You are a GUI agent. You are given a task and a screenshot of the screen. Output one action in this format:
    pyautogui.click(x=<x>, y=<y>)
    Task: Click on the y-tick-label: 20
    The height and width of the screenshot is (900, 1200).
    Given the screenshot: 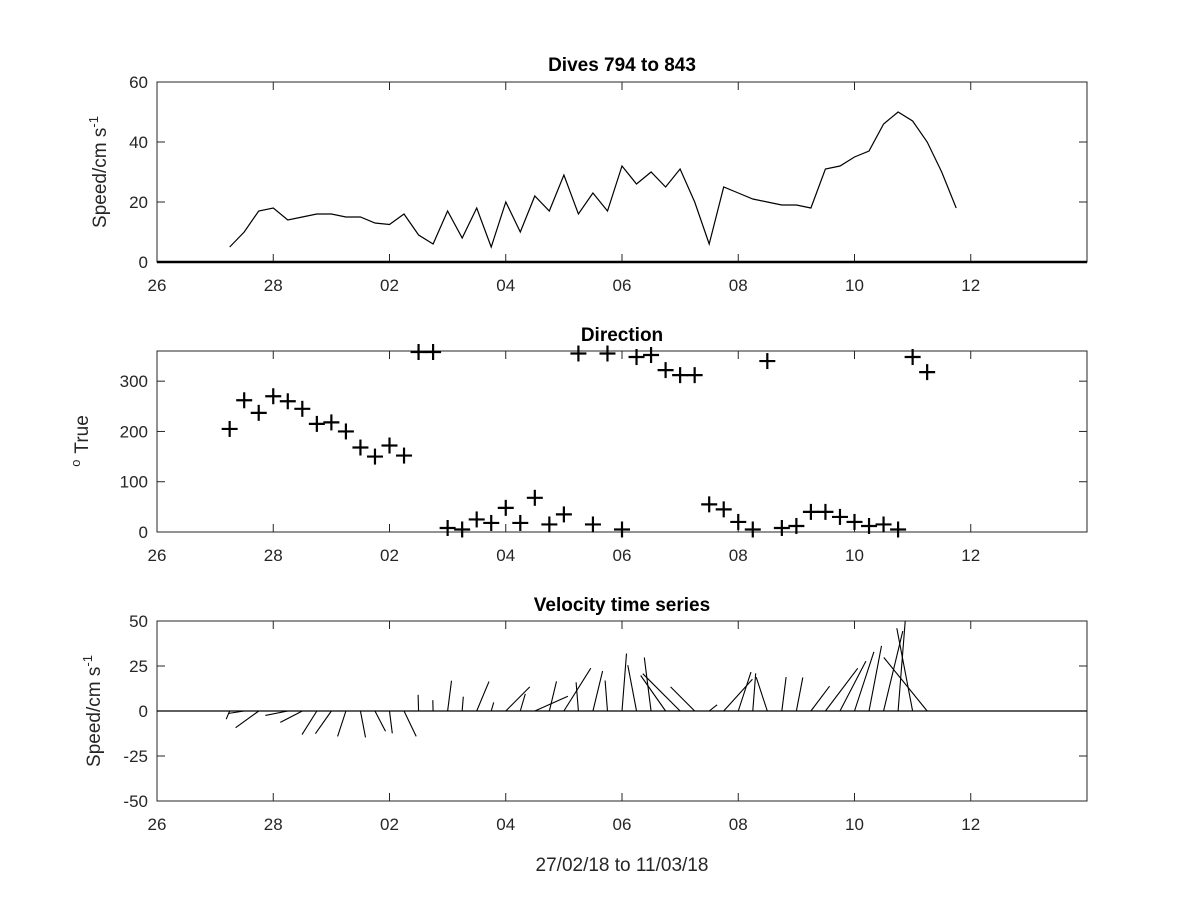 What is the action you would take?
    pyautogui.click(x=138, y=202)
    